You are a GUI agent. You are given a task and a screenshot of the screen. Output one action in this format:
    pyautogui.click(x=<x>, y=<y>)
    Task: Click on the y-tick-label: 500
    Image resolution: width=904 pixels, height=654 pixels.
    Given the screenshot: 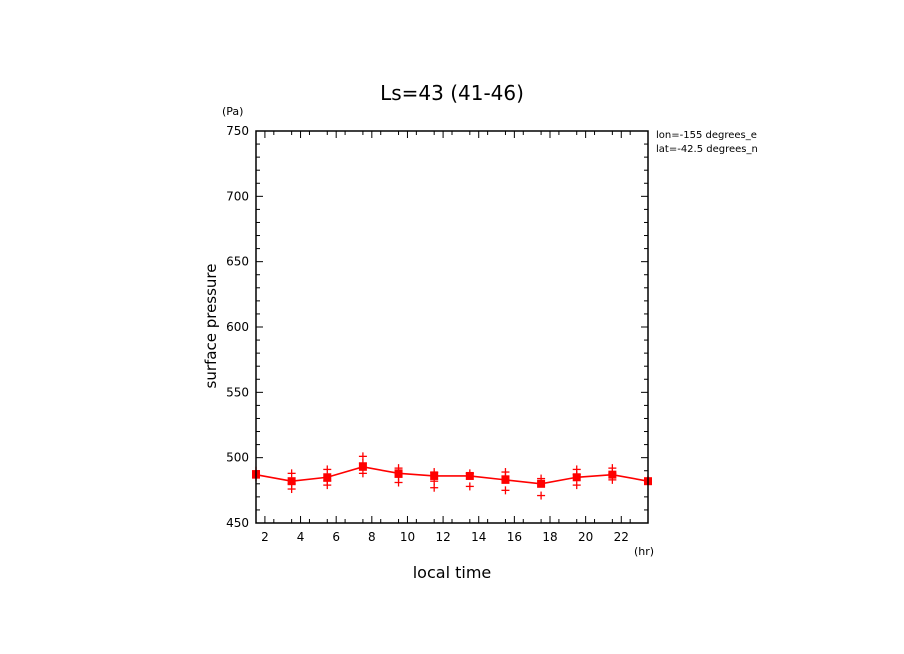 What is the action you would take?
    pyautogui.click(x=237, y=458)
    